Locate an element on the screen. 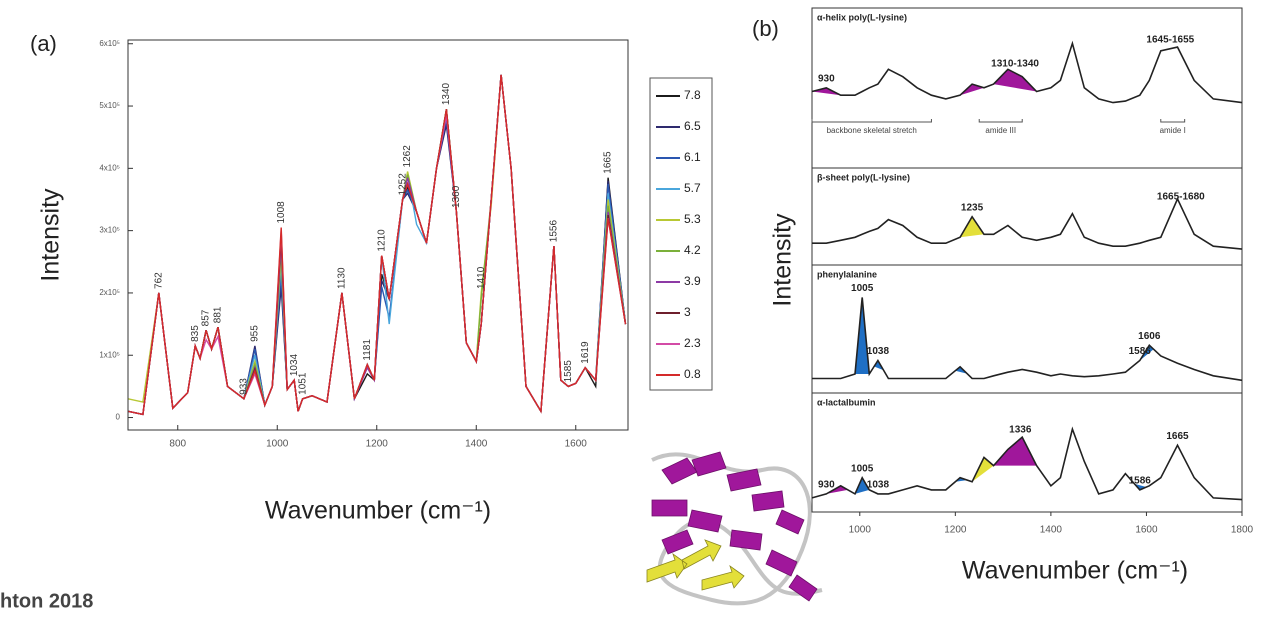 This screenshot has width=1265, height=621. peak-label: 955 is located at coordinates (255, 333).